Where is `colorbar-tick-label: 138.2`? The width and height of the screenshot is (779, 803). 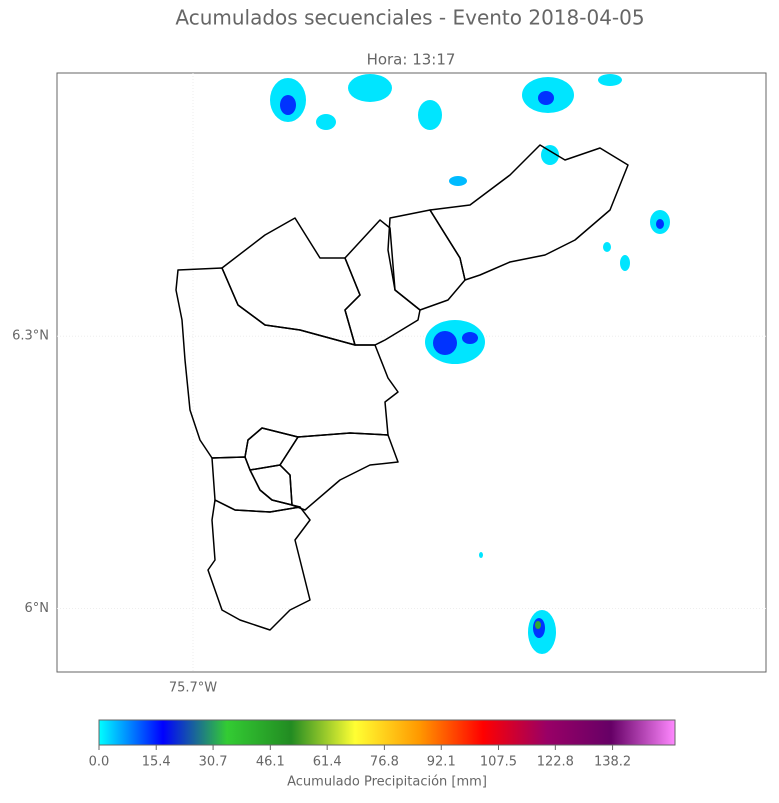 colorbar-tick-label: 138.2 is located at coordinates (612, 762).